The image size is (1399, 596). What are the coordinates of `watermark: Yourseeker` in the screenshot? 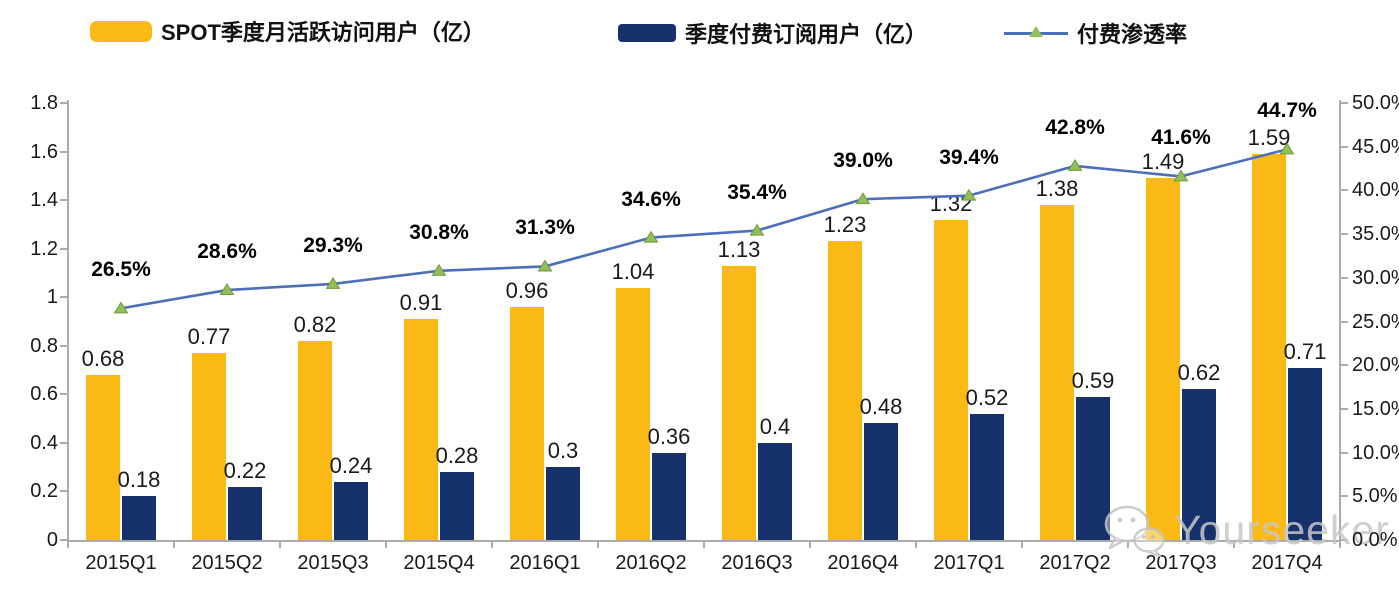 It's located at (1246, 530).